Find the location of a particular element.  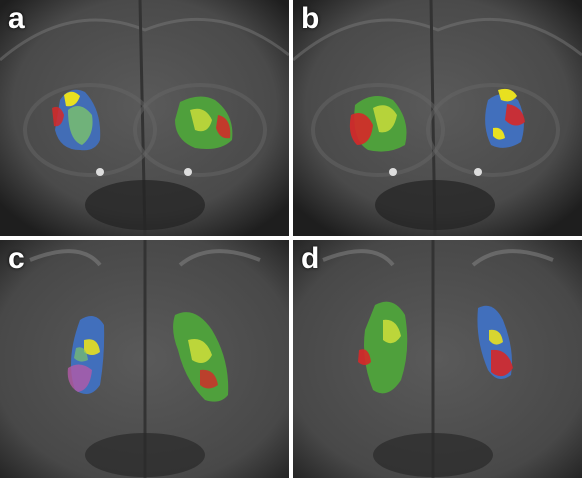

panel-c-label: c is located at coordinates (16, 258).